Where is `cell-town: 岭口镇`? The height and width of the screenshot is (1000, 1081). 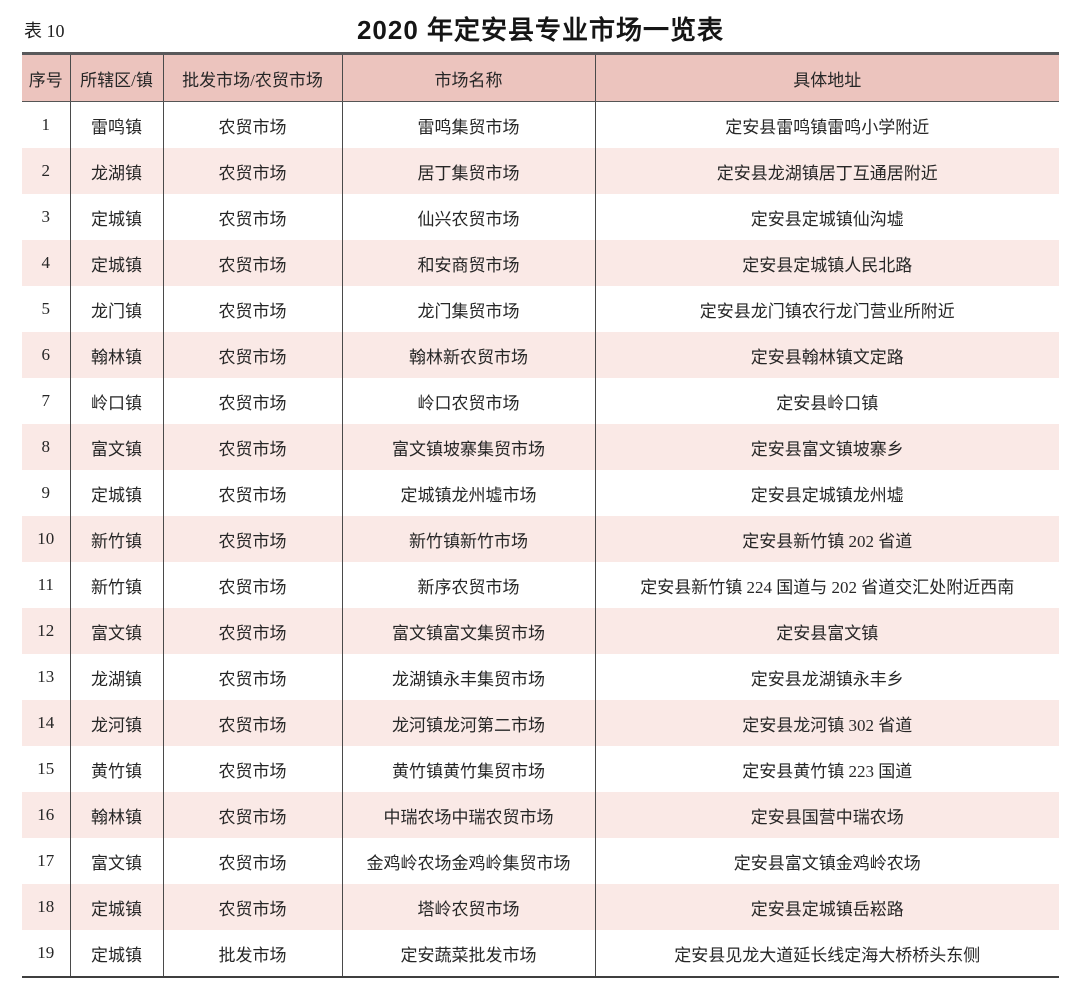
cell-town: 岭口镇 is located at coordinates (116, 401).